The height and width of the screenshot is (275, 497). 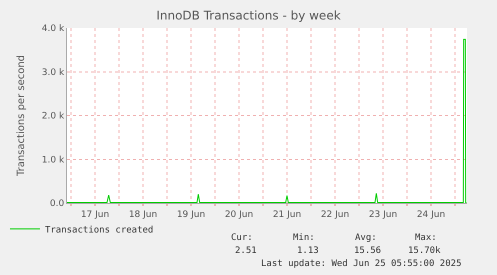 What do you see at coordinates (99, 230) in the screenshot?
I see `legend-label: Transactions created` at bounding box center [99, 230].